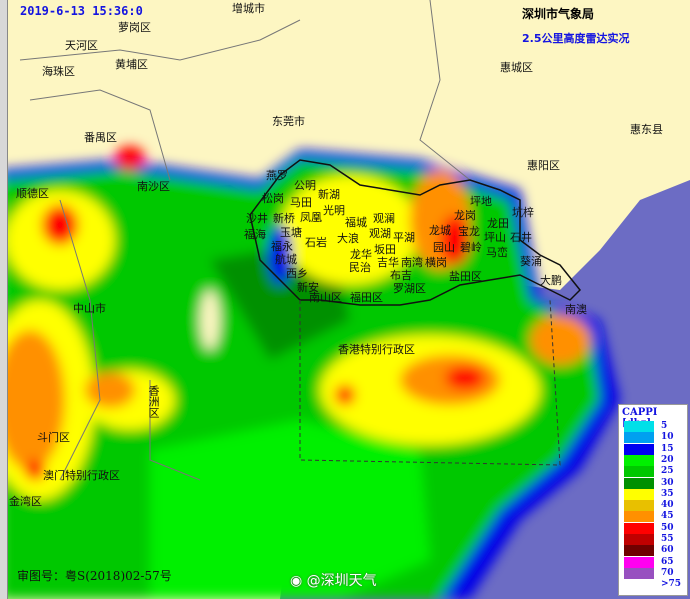  Describe the element at coordinates (436, 262) in the screenshot. I see `place-label: 横岗` at that location.